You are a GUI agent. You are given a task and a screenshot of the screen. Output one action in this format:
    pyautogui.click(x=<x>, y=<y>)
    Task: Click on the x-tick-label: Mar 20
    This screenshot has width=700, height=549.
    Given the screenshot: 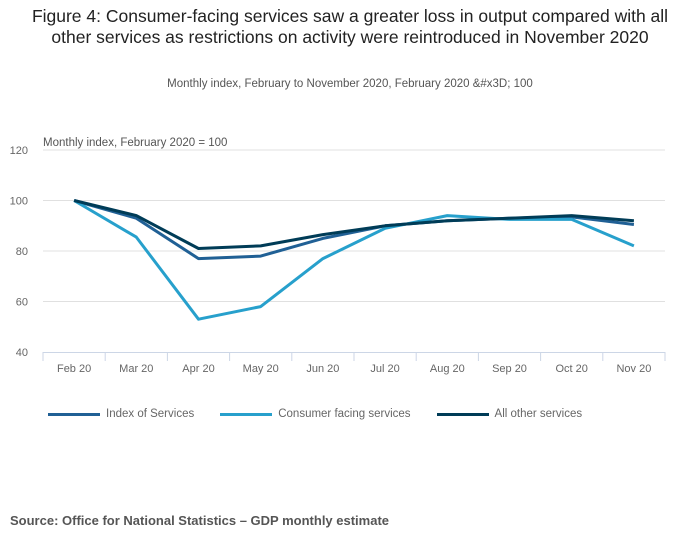 What is the action you would take?
    pyautogui.click(x=136, y=369)
    